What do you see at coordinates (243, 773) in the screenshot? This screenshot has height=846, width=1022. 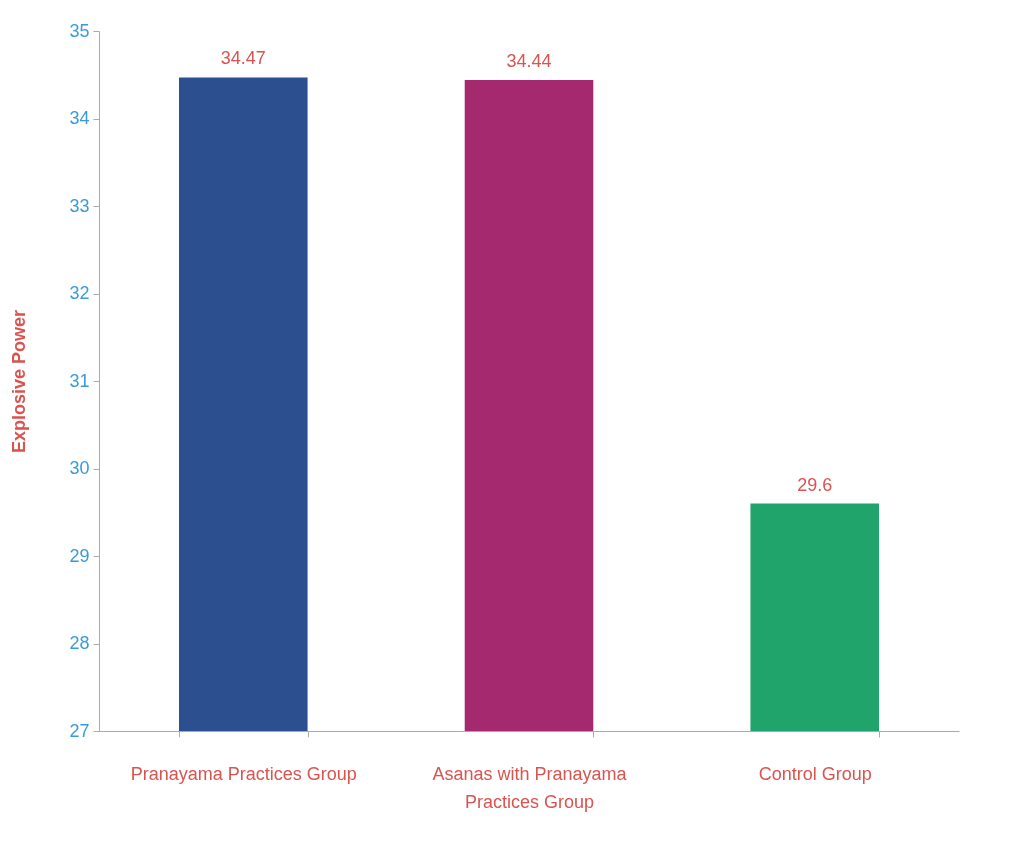 I see `x-tick-label: Pranayama Practices Group` at bounding box center [243, 773].